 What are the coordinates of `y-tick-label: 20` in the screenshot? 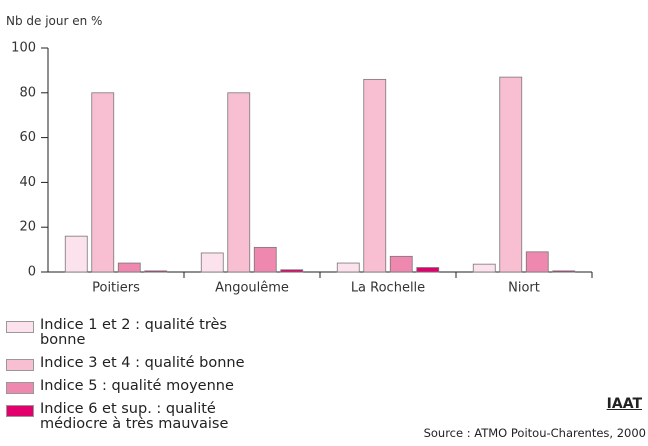 It's located at (27, 227).